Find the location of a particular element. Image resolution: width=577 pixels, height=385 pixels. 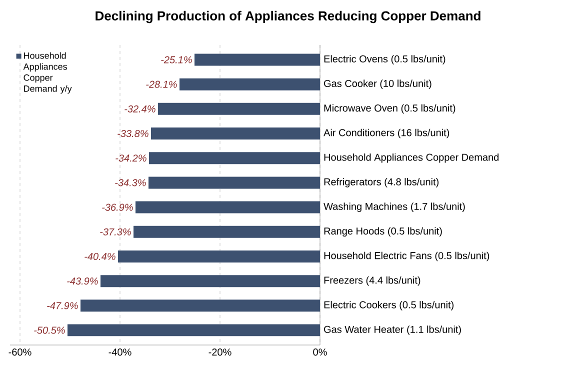

y-tick-label: Electric Cookers (0.5 lbs/unit) is located at coordinates (389, 305).